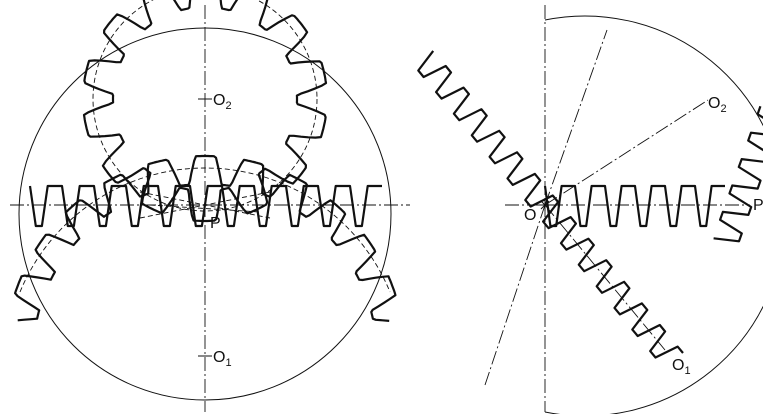  I want to click on upper-ray-line, so click(576, 117).